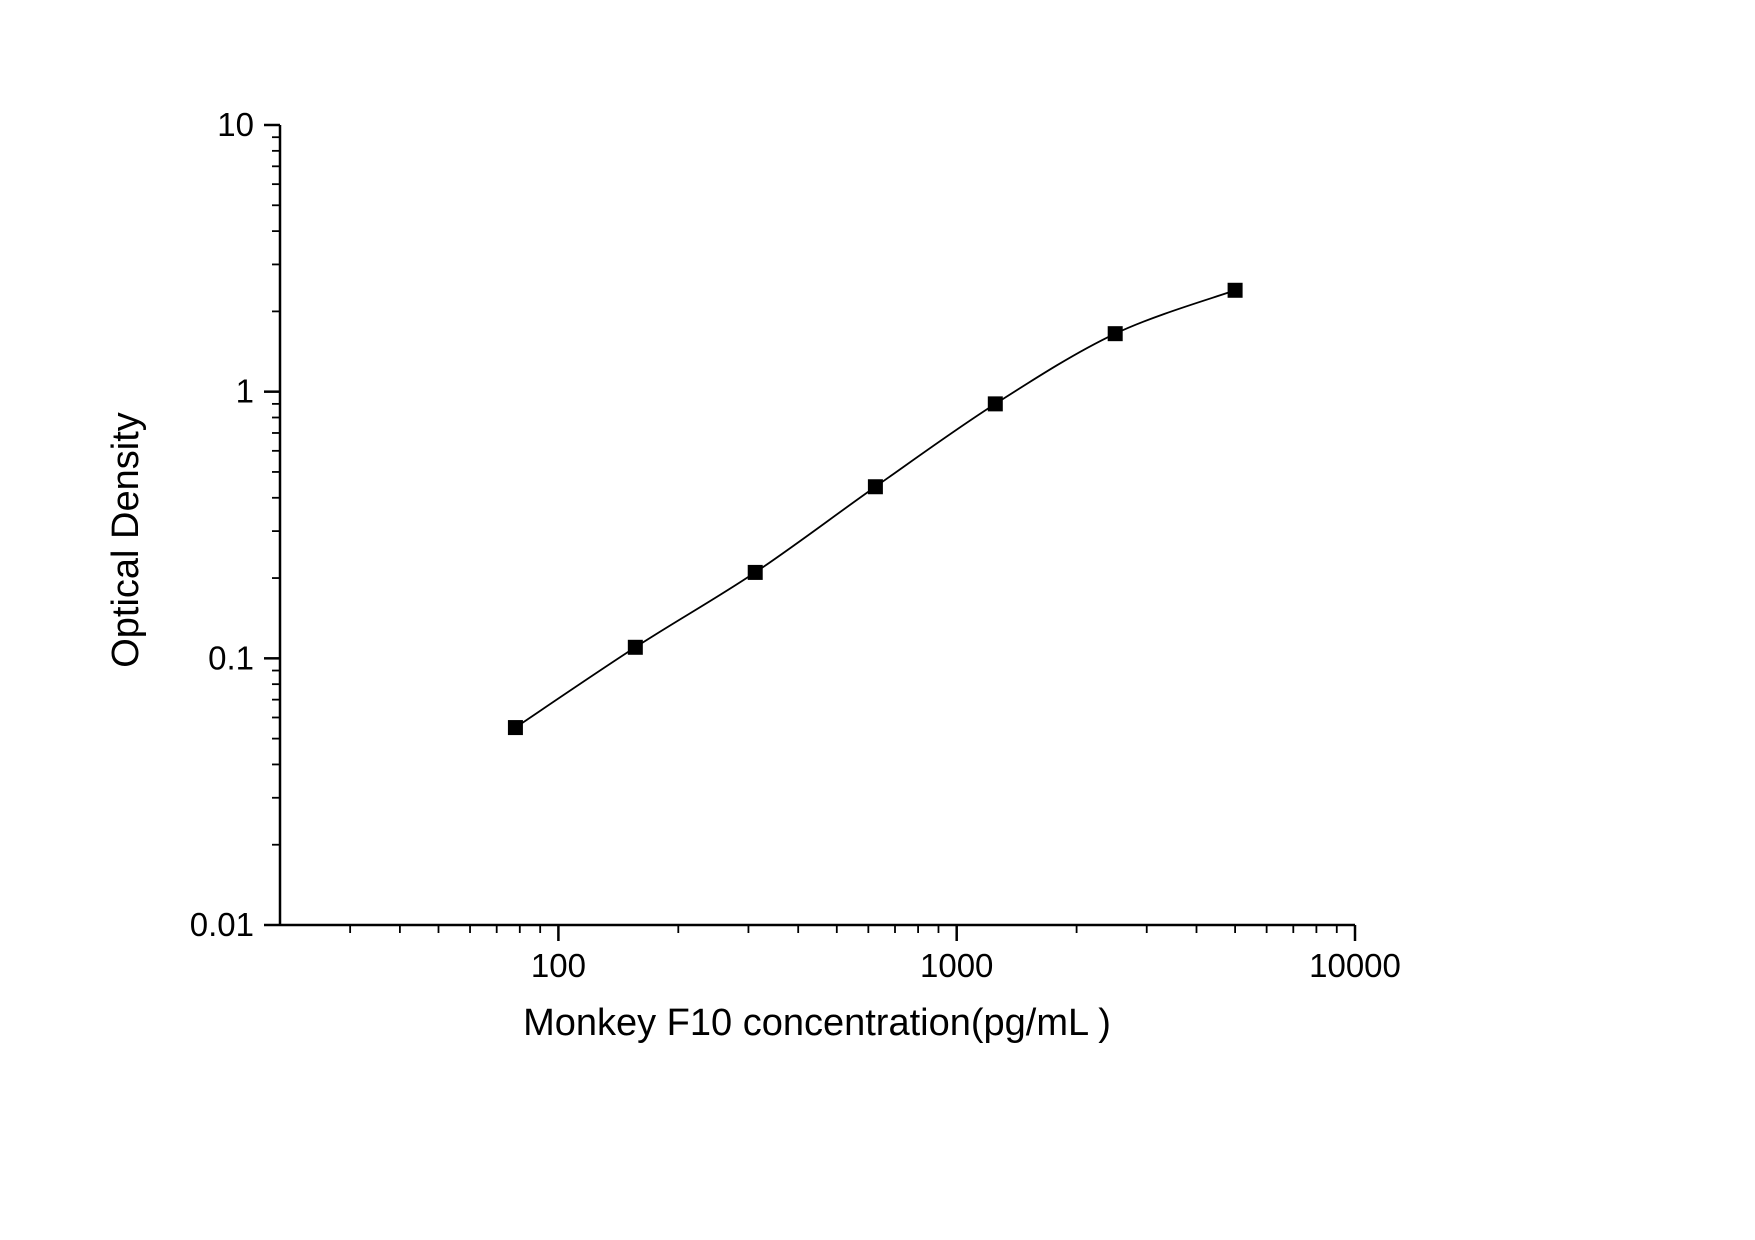  I want to click on y-axis-title: Optical Density, so click(126, 540).